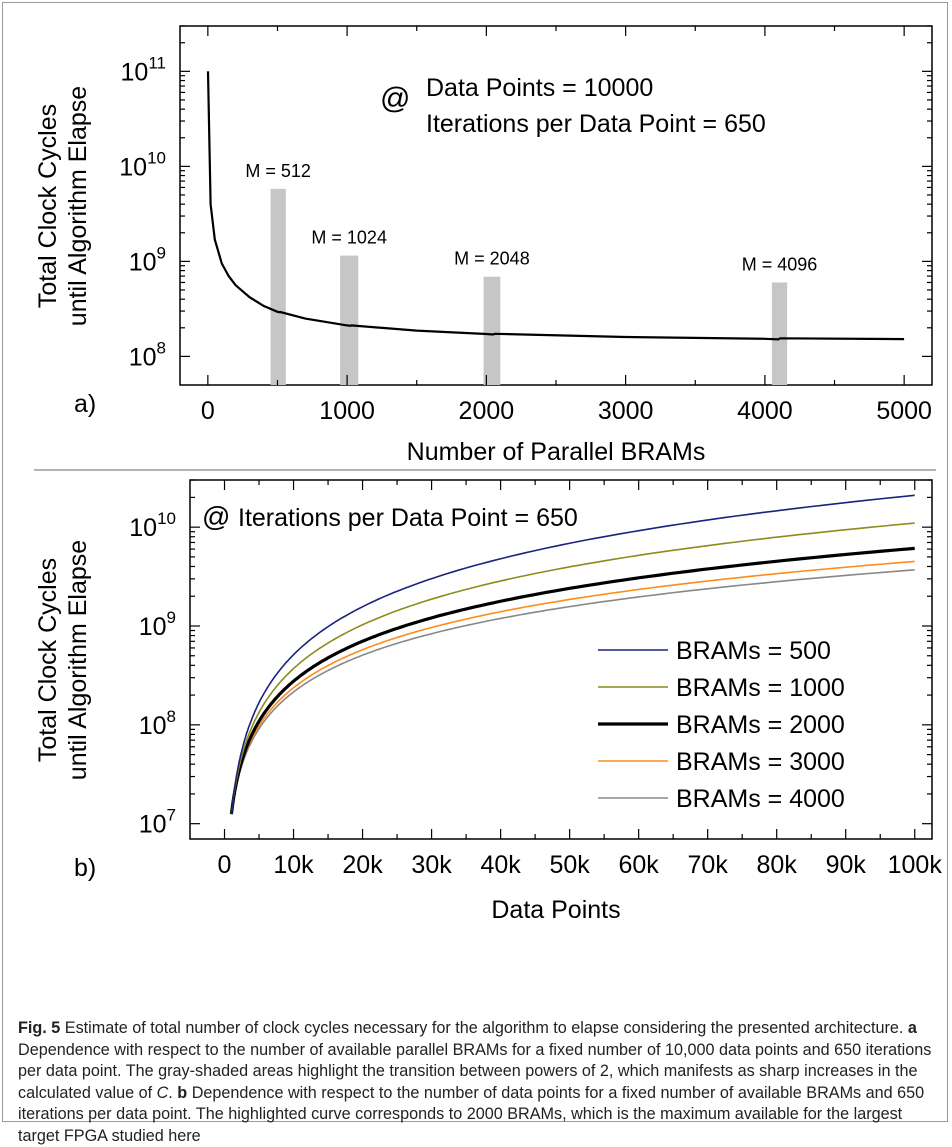 This screenshot has height=1147, width=952. What do you see at coordinates (626, 411) in the screenshot?
I see `a-xtick-label: 3000` at bounding box center [626, 411].